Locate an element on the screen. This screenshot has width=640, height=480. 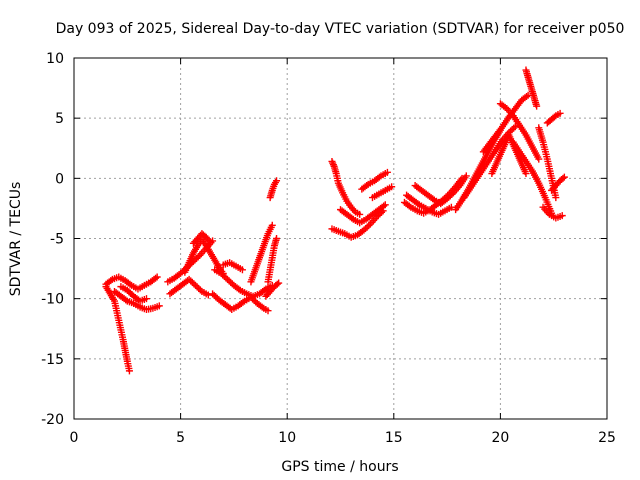
y-tick-label: -20 is located at coordinates (52, 420).